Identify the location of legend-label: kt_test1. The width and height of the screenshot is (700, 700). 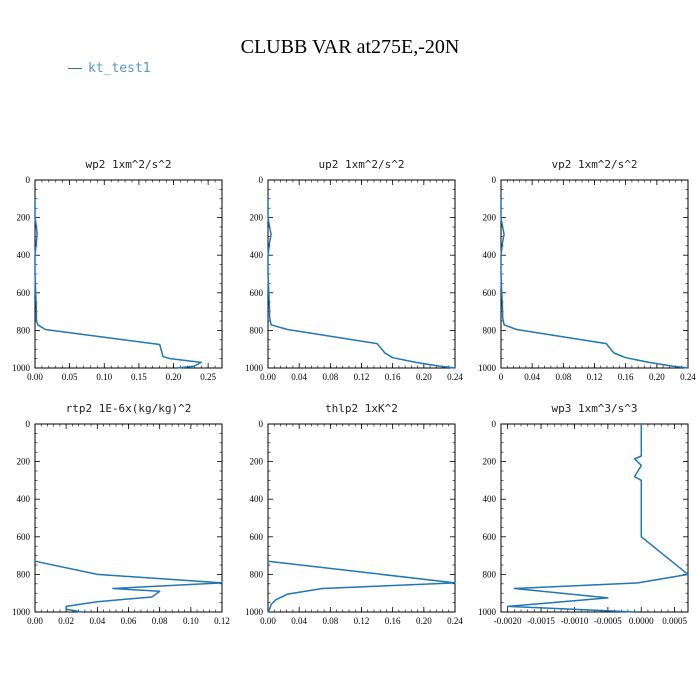
(119, 68).